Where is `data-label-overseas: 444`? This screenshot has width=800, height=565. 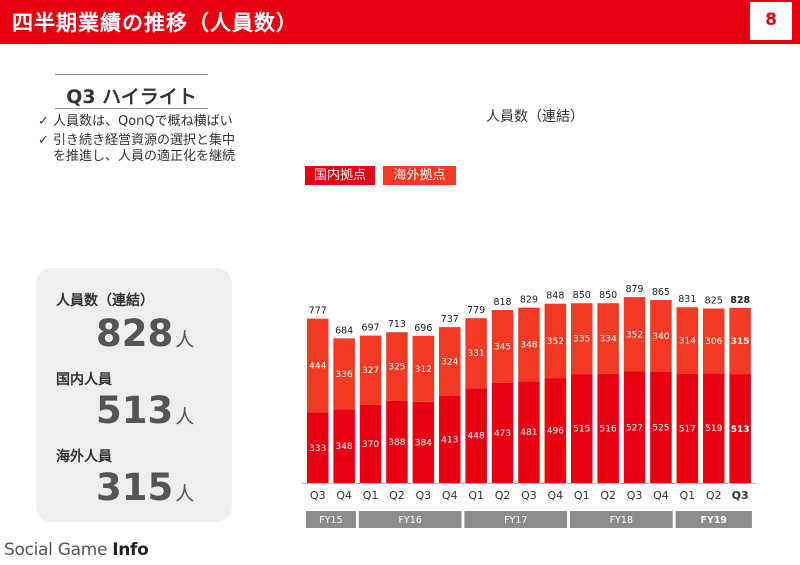
data-label-overseas: 444 is located at coordinates (317, 367).